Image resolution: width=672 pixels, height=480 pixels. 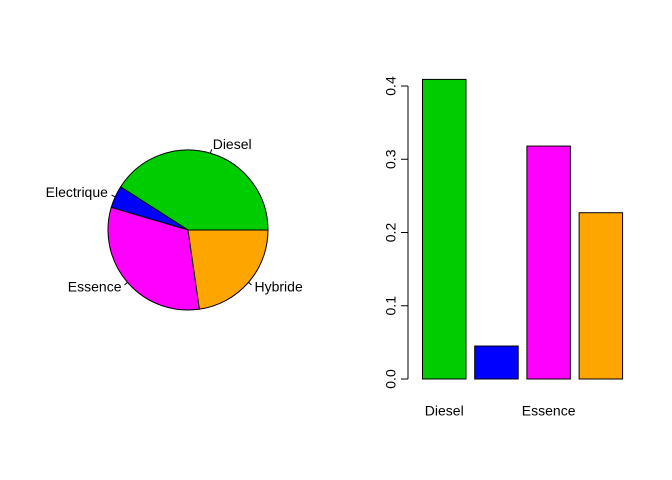 What do you see at coordinates (95, 286) in the screenshot?
I see `pie-label-essence: Essence` at bounding box center [95, 286].